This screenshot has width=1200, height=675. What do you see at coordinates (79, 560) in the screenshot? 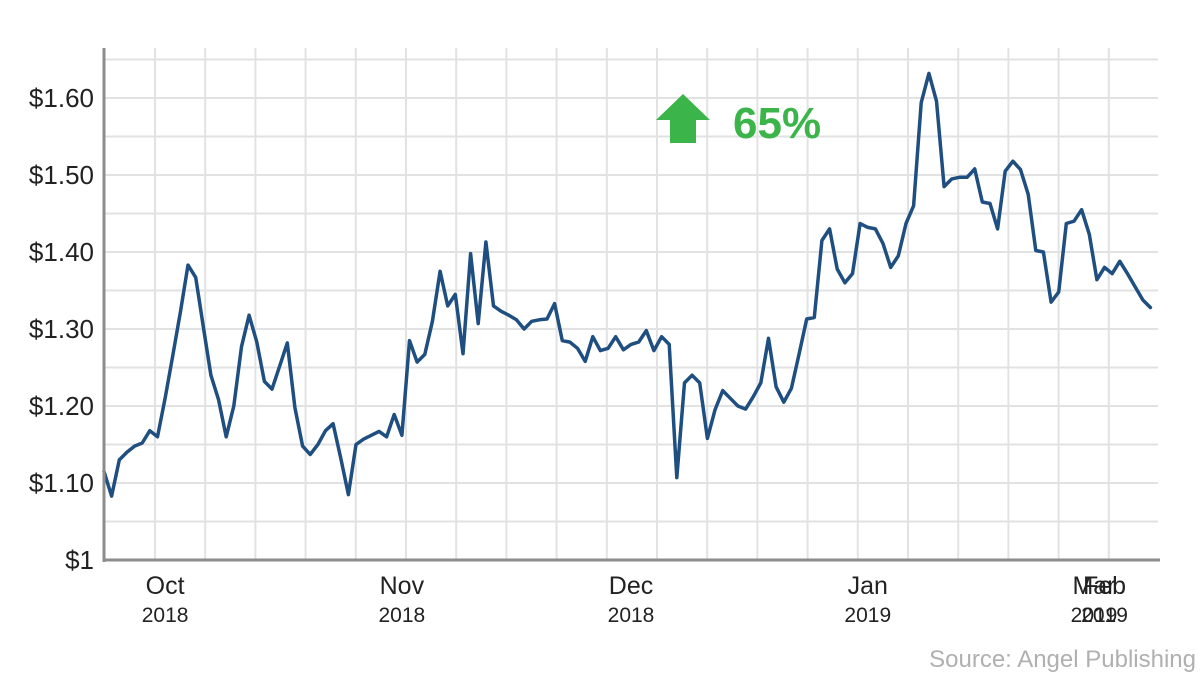
I see `y-tick-label: $1` at bounding box center [79, 560].